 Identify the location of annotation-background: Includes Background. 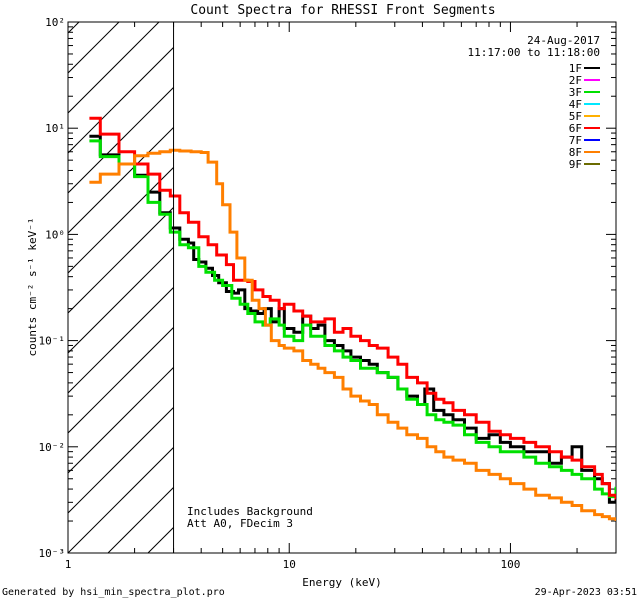
(250, 511).